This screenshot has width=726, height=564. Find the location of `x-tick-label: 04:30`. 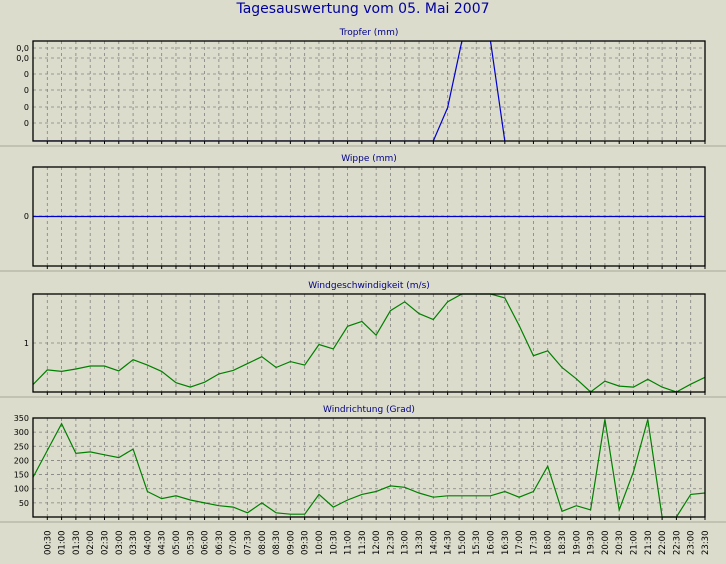

x-tick-label: 04:30 is located at coordinates (163, 543).